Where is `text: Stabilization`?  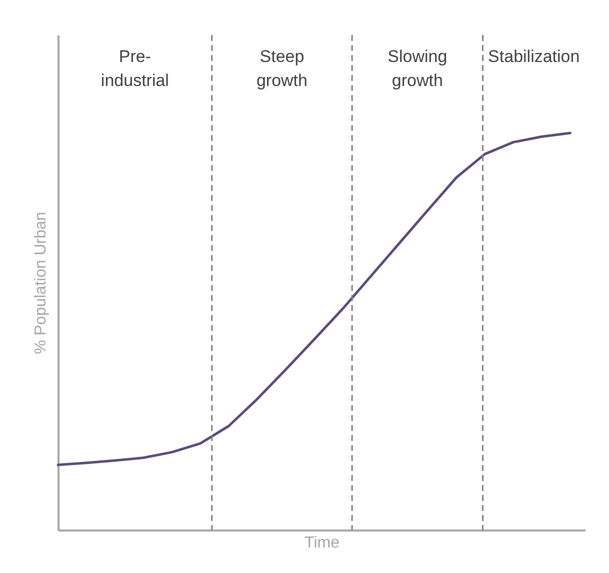
text: Stabilization is located at coordinates (534, 56).